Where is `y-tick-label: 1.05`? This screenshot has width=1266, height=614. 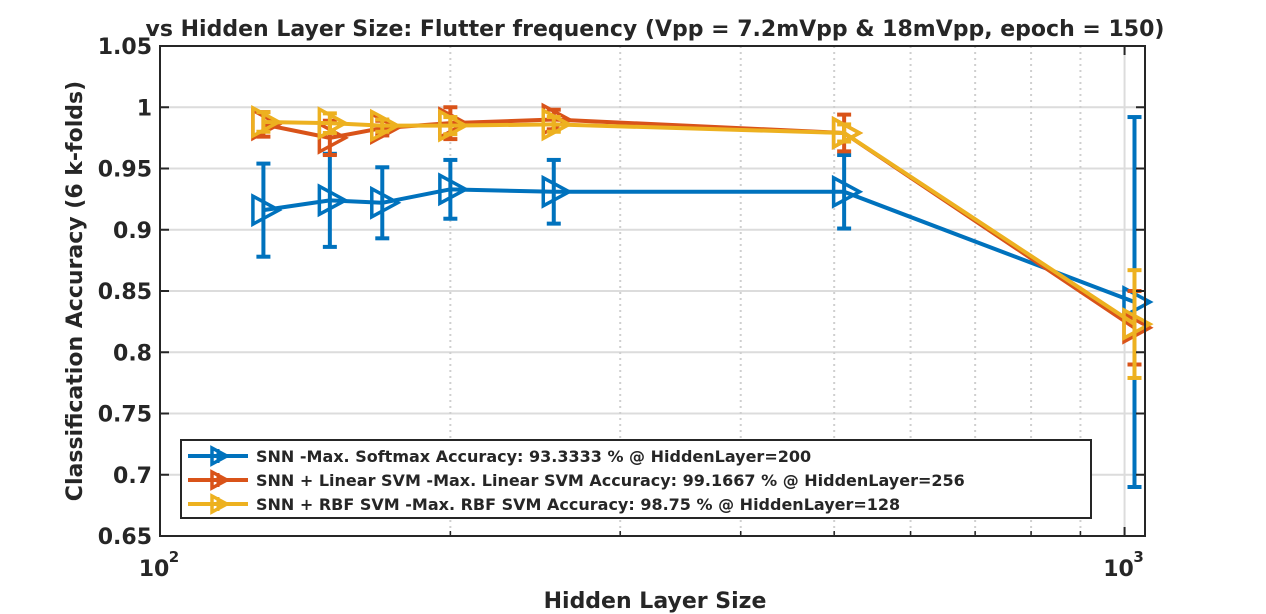 y-tick-label: 1.05 is located at coordinates (125, 47).